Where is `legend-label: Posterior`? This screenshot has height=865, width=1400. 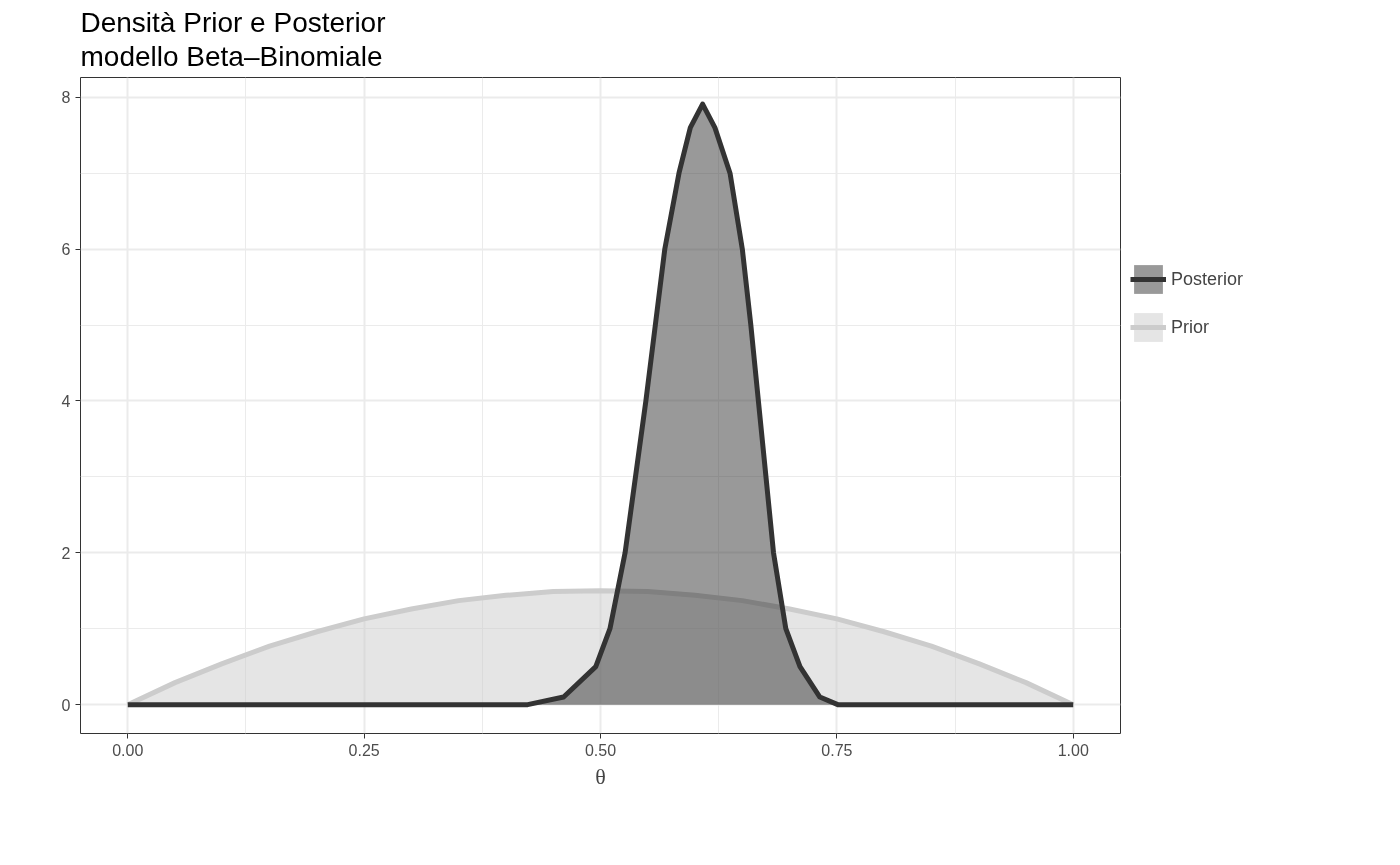
legend-label: Posterior is located at coordinates (1207, 279).